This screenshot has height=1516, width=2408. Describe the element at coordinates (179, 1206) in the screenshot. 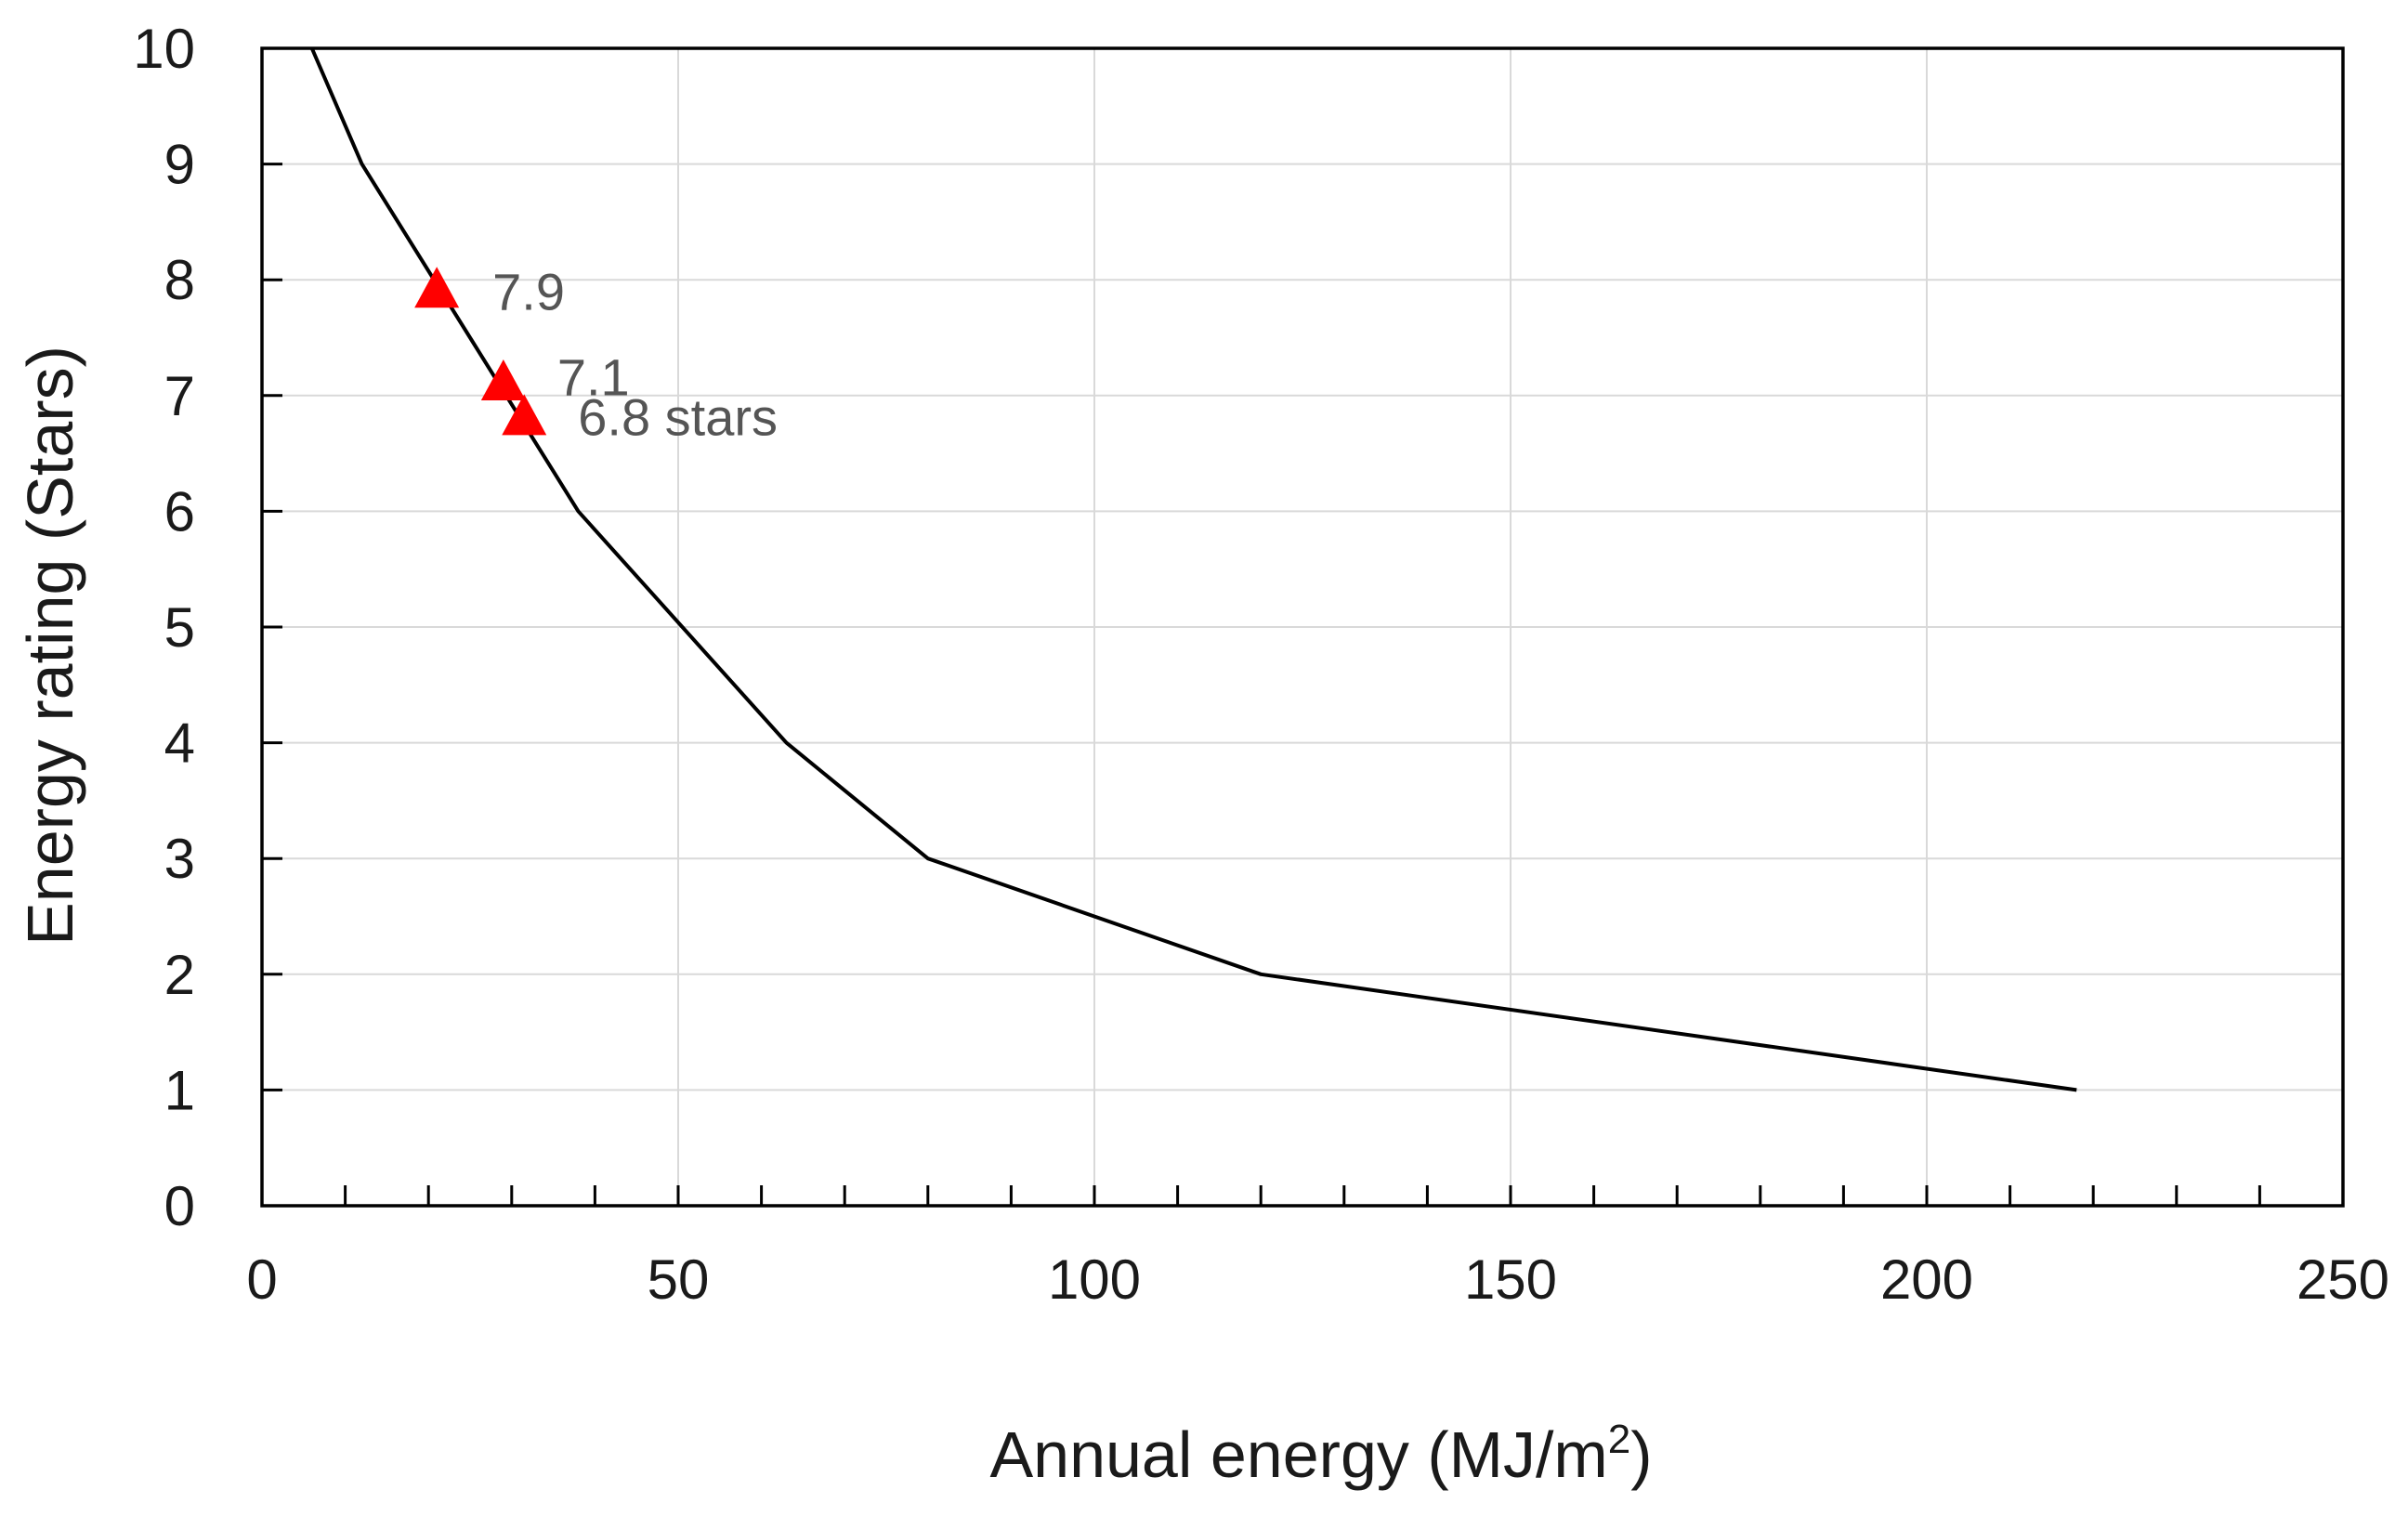

I see `y-tick-label: 0` at that location.